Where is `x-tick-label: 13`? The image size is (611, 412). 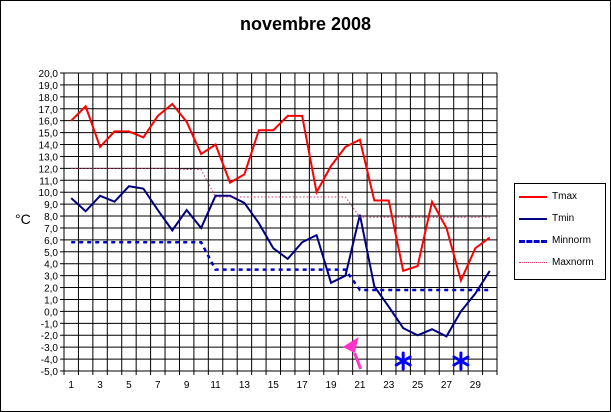 x-tick-label: 13 is located at coordinates (245, 385).